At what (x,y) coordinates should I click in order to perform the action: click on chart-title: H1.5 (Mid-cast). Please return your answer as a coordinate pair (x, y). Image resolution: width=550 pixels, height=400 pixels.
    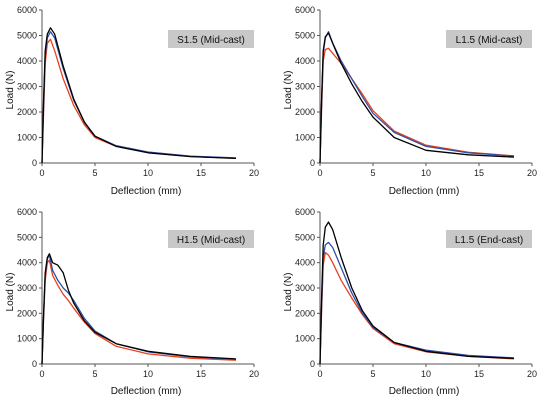
    Looking at the image, I should click on (211, 240).